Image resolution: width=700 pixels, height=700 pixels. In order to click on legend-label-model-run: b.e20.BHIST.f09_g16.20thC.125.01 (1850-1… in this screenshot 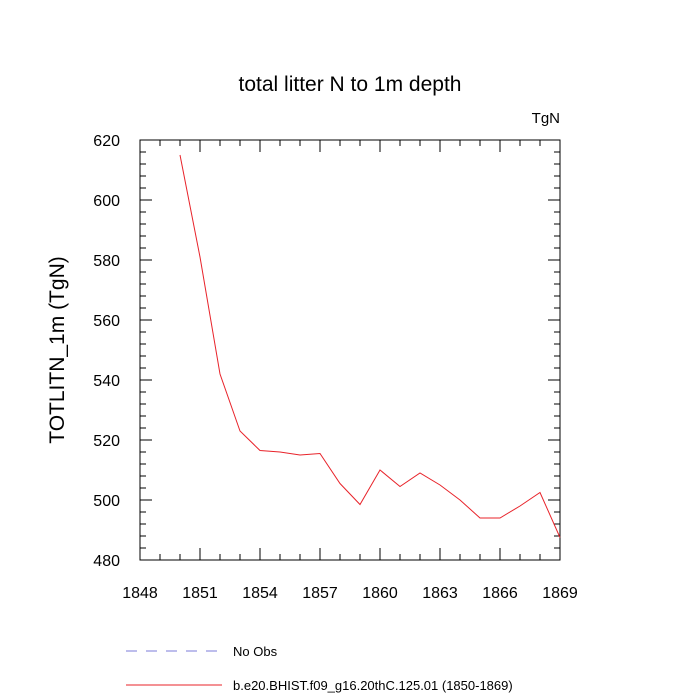, I will do `click(373, 685)`.